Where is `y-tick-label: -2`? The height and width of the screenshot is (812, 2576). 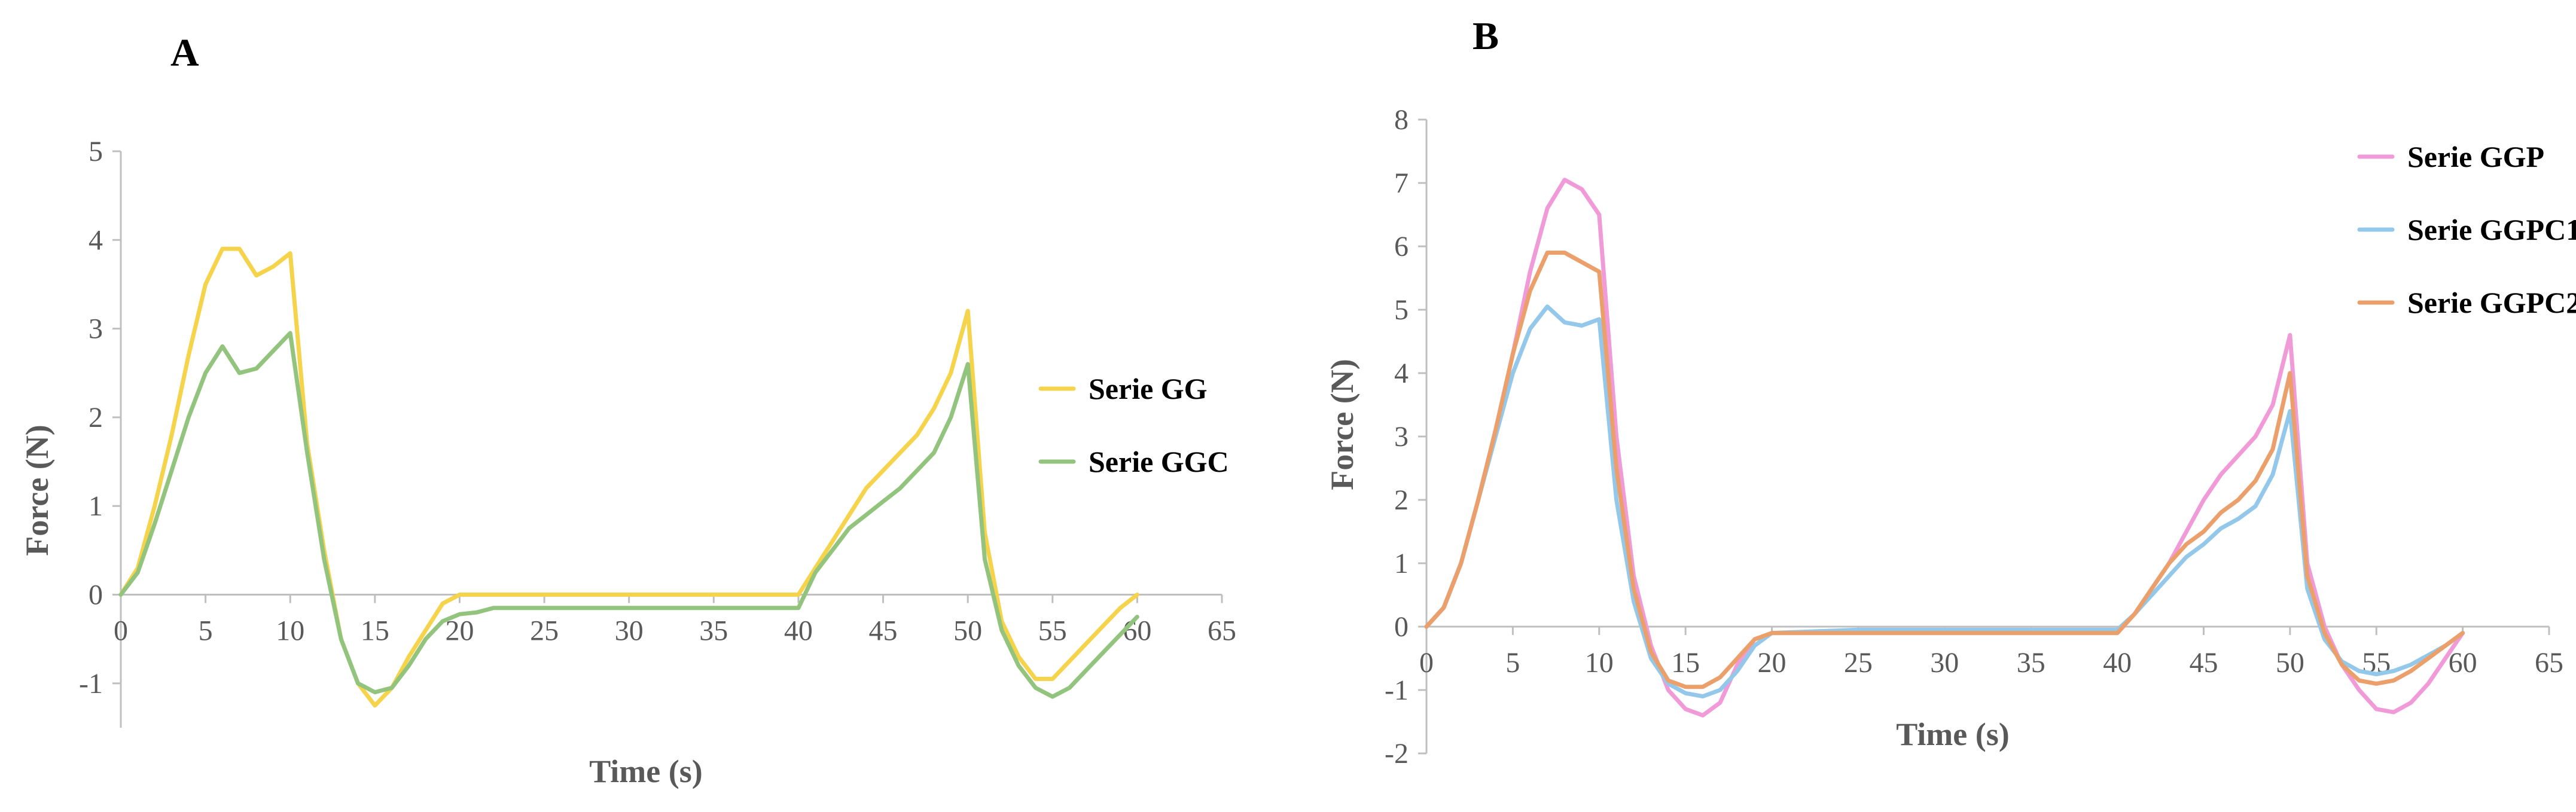 y-tick-label: -2 is located at coordinates (1397, 754).